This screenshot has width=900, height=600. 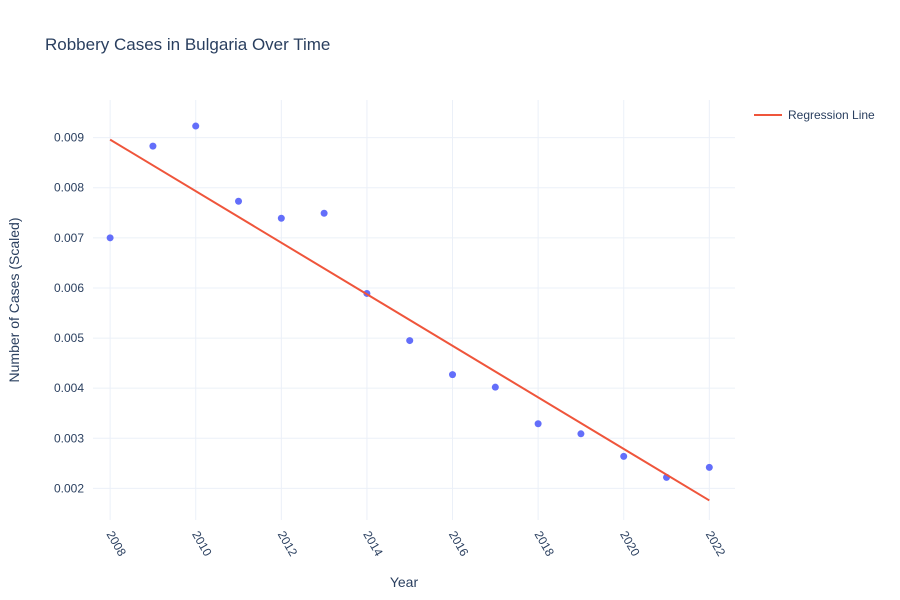 What do you see at coordinates (69, 288) in the screenshot?
I see `y-tick-label: 0.006` at bounding box center [69, 288].